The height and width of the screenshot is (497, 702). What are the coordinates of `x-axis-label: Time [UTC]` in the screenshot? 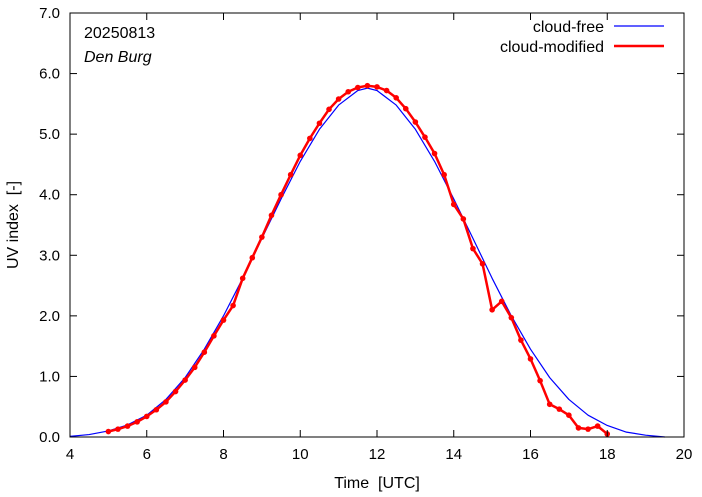 It's located at (377, 483).